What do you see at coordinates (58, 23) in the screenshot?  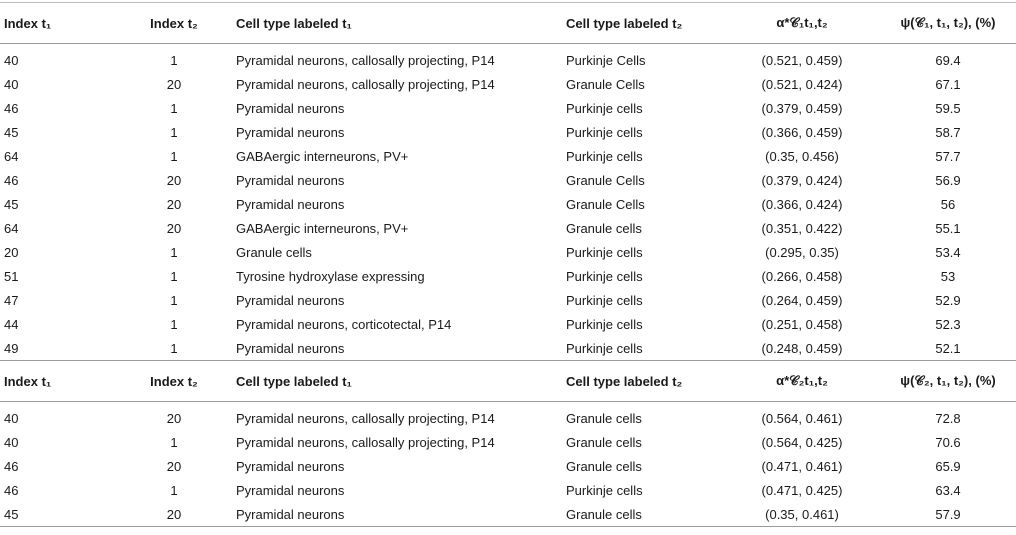 I see `header-index-t1: Index t₁` at bounding box center [58, 23].